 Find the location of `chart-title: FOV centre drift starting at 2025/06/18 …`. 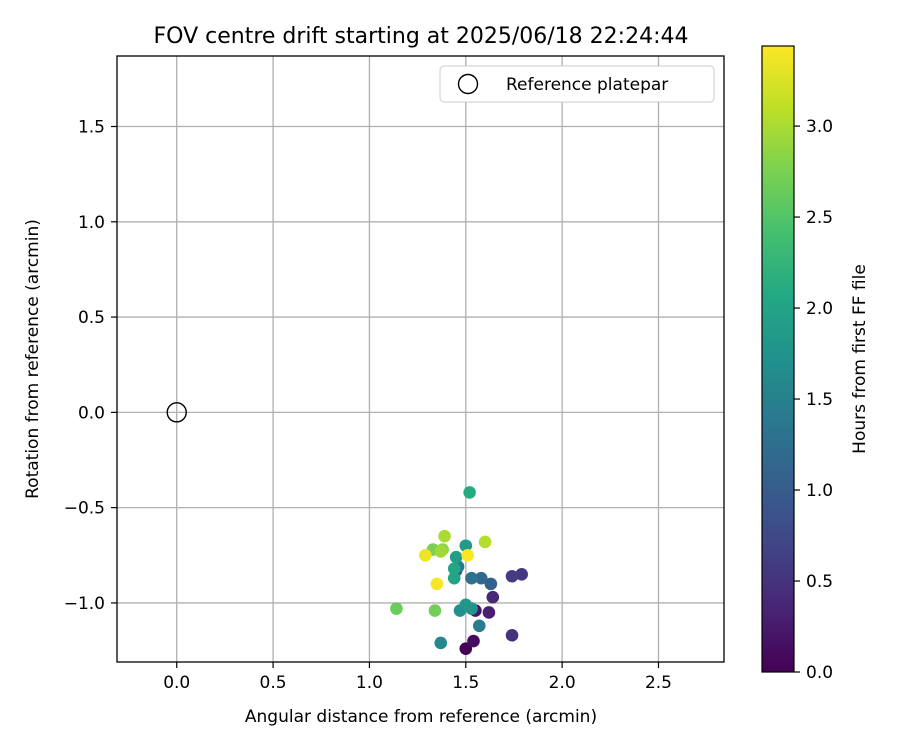

chart-title: FOV centre drift starting at 2025/06/18 … is located at coordinates (421, 36).